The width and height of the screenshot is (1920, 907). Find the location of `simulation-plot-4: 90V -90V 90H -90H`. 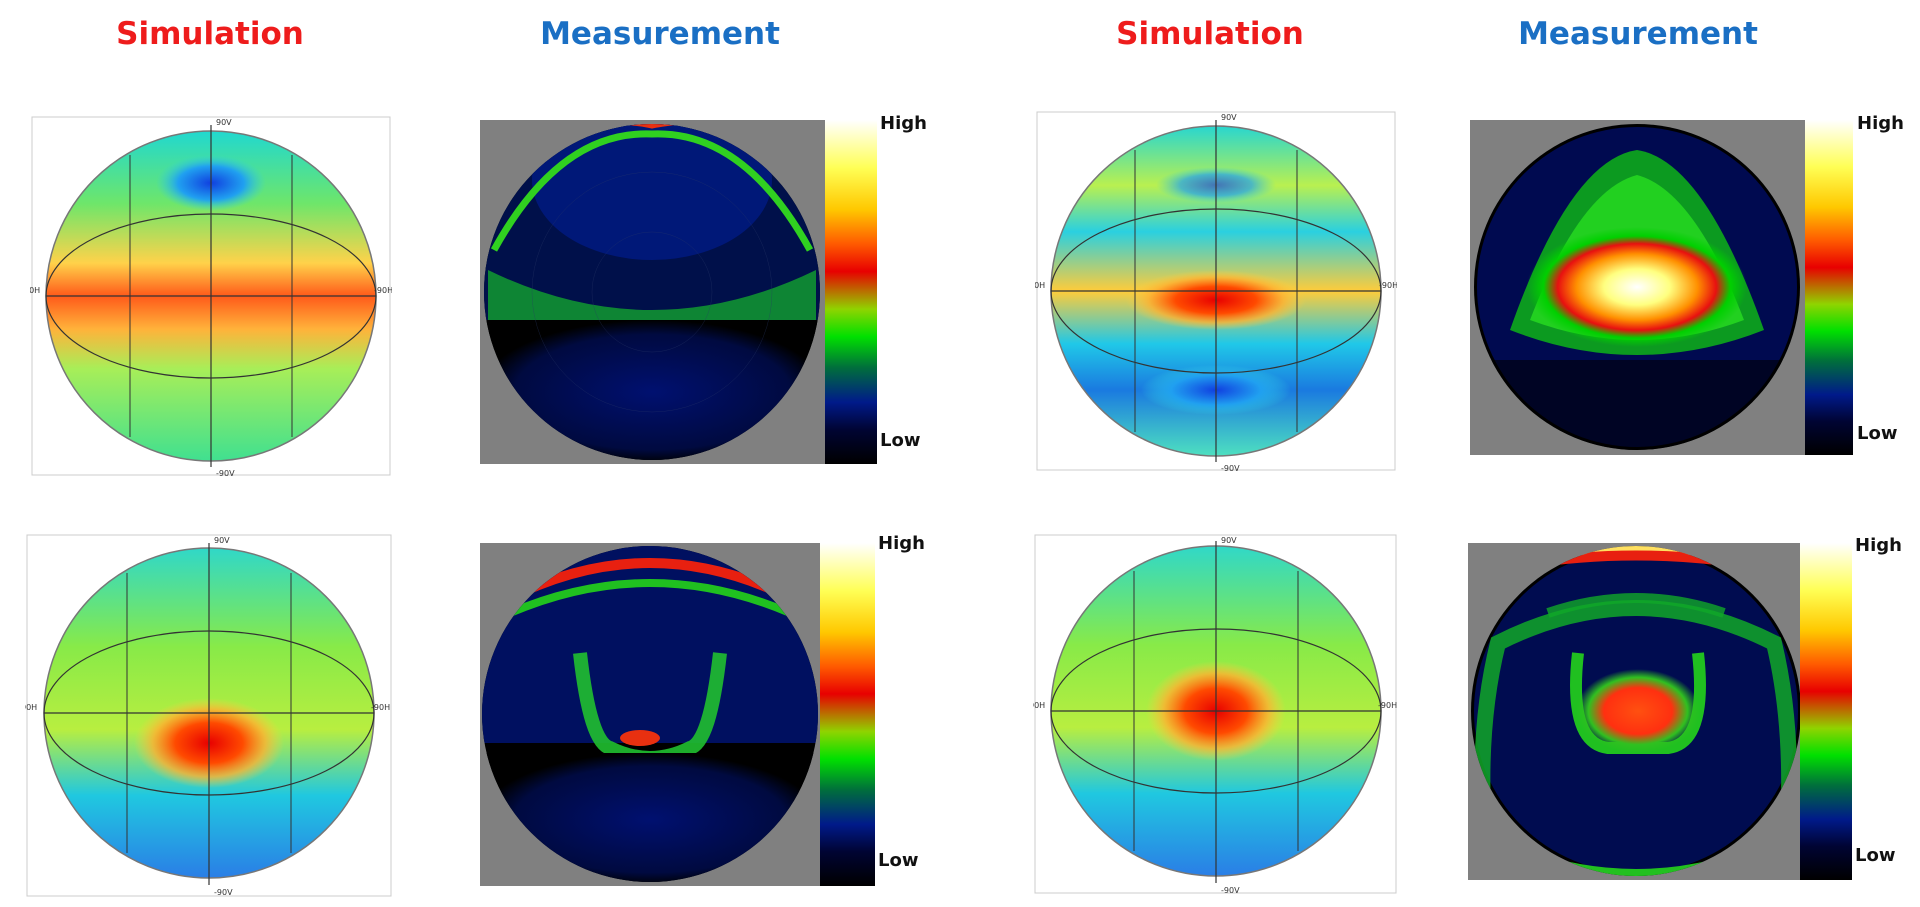

simulation-plot-4: 90V -90V 90H -90H is located at coordinates (1215, 714).